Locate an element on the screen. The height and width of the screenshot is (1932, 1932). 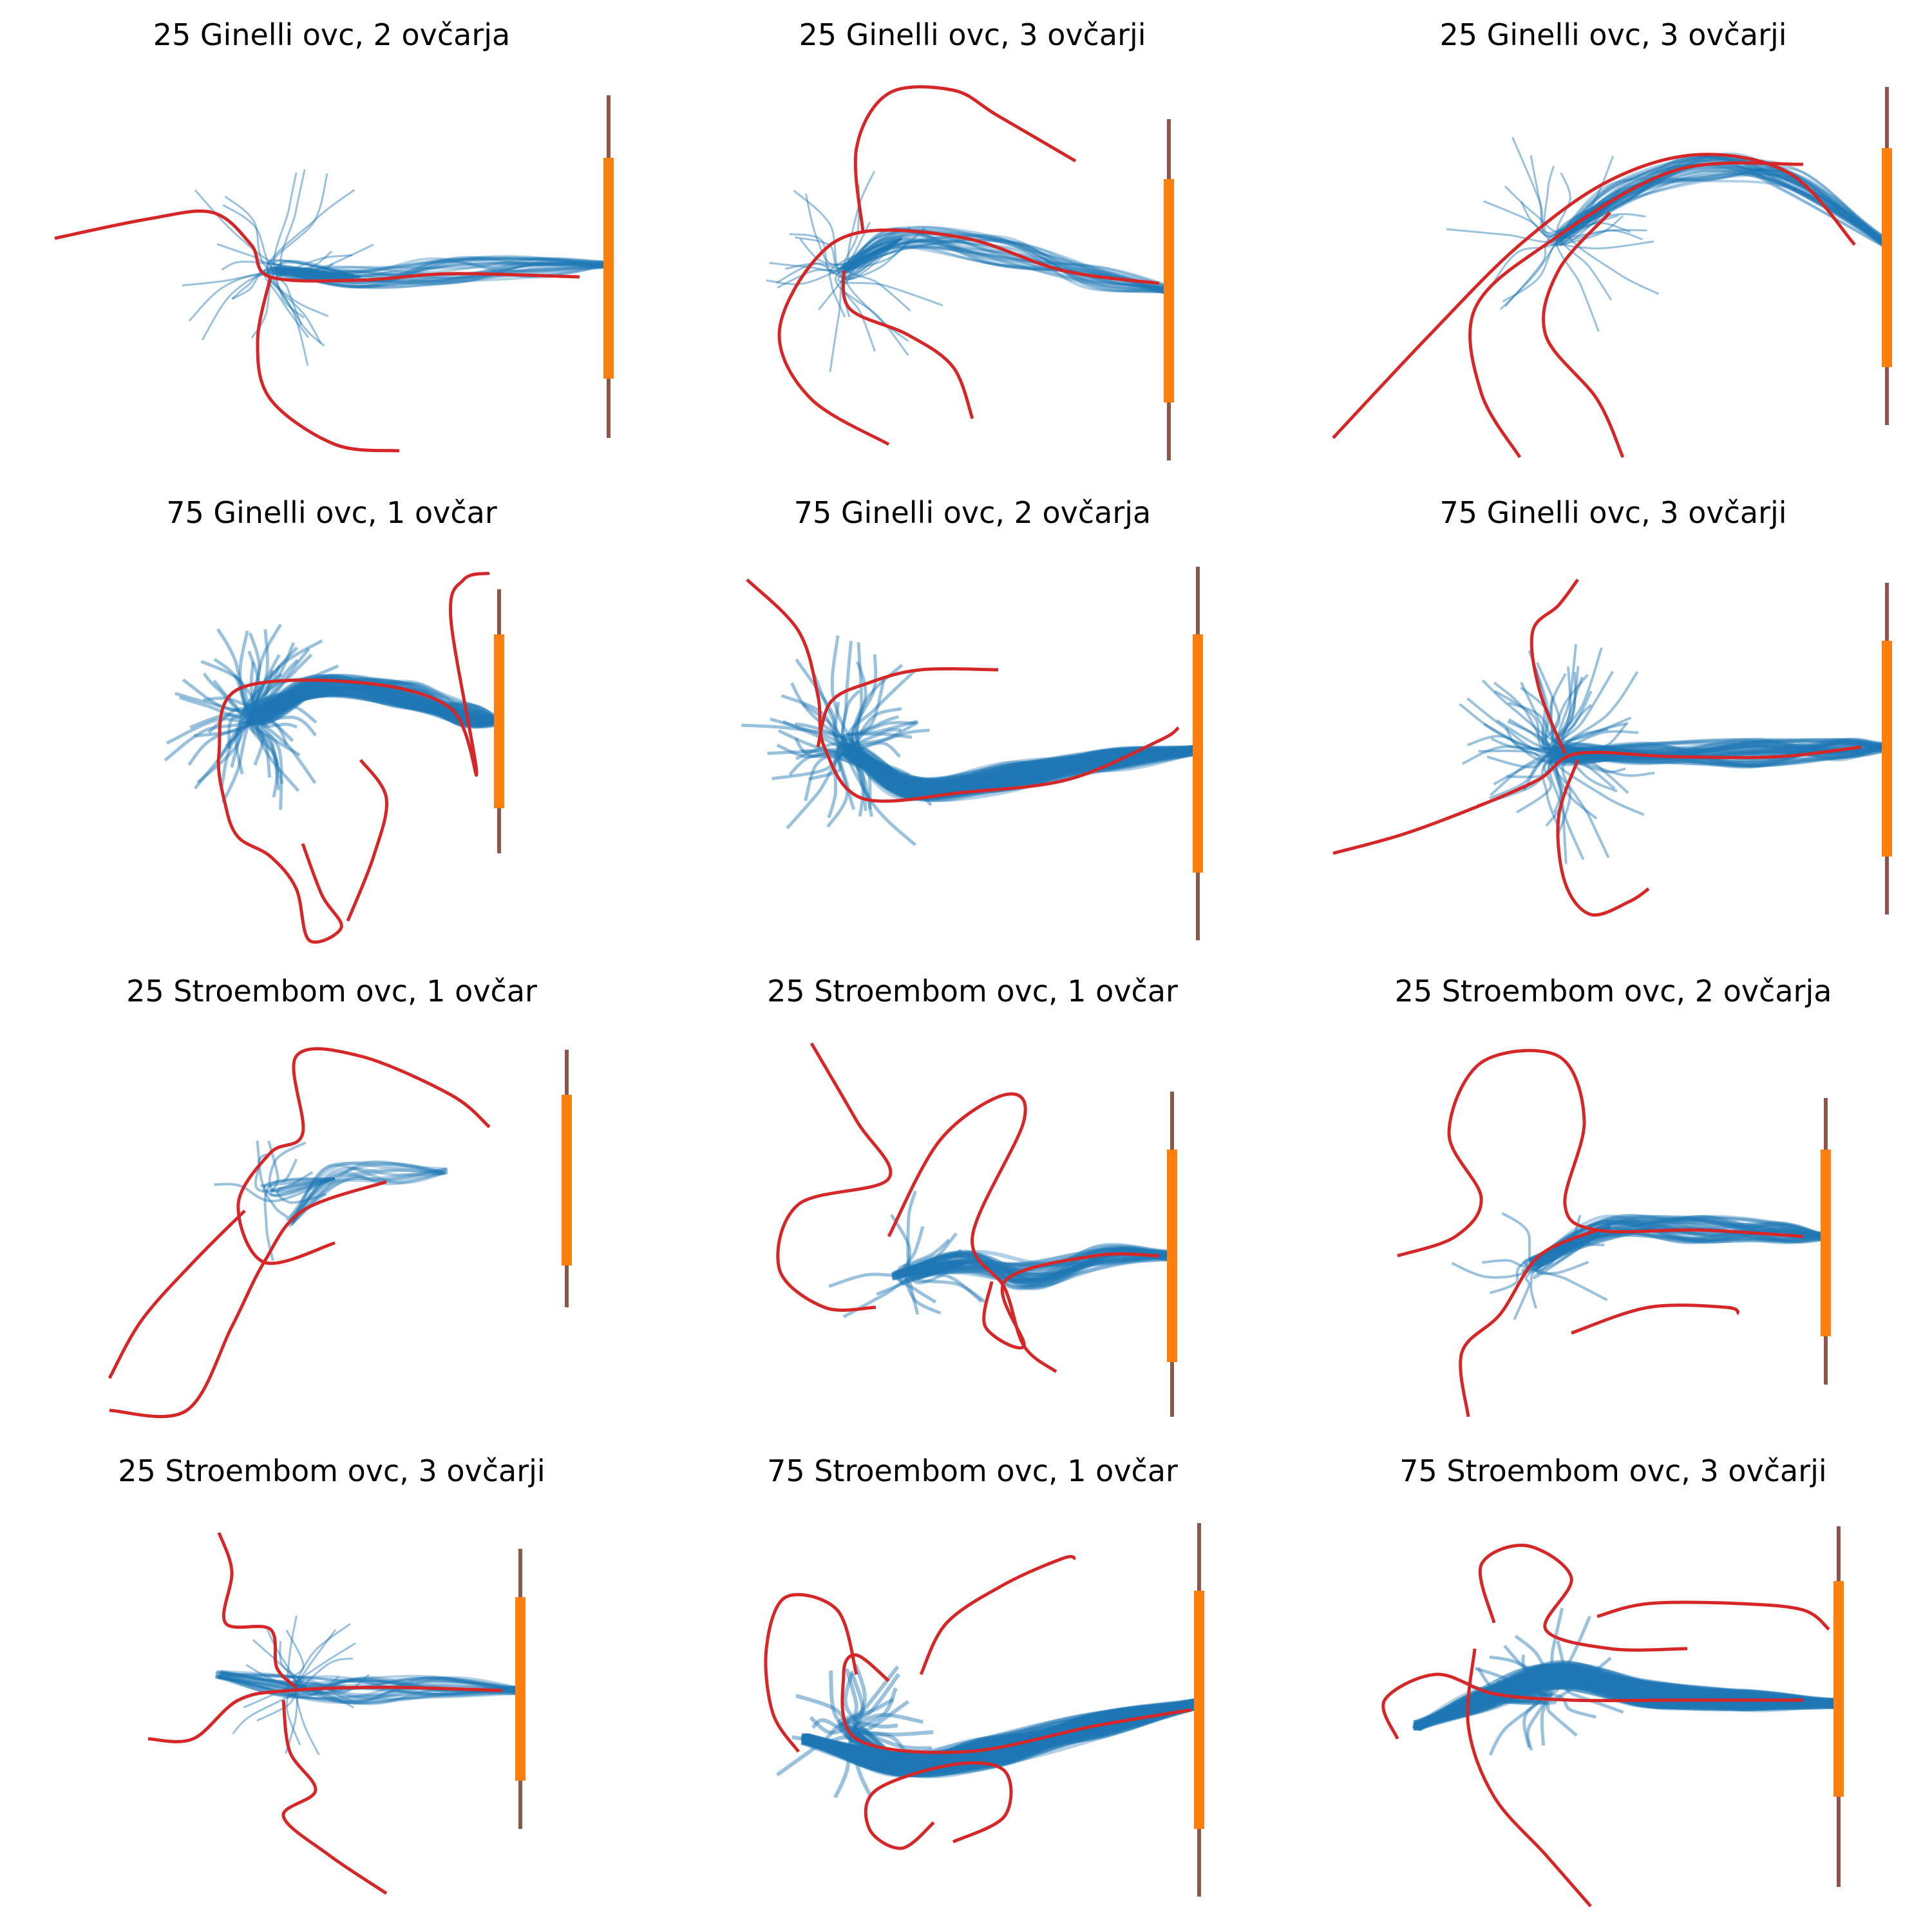
panel-title: 25 Ginelli ovc, 2 ovčarja is located at coordinates (332, 34).